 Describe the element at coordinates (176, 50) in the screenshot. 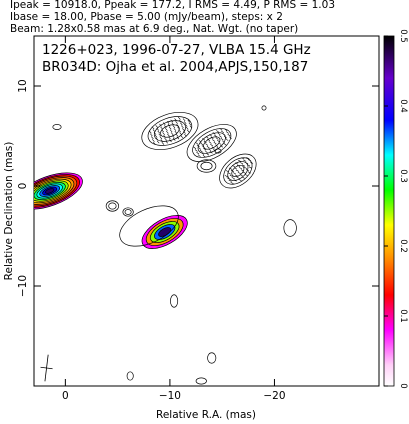

I see `chart-title: 1226+023, 1996-07-27, VLBA 15.4 GHz` at that location.